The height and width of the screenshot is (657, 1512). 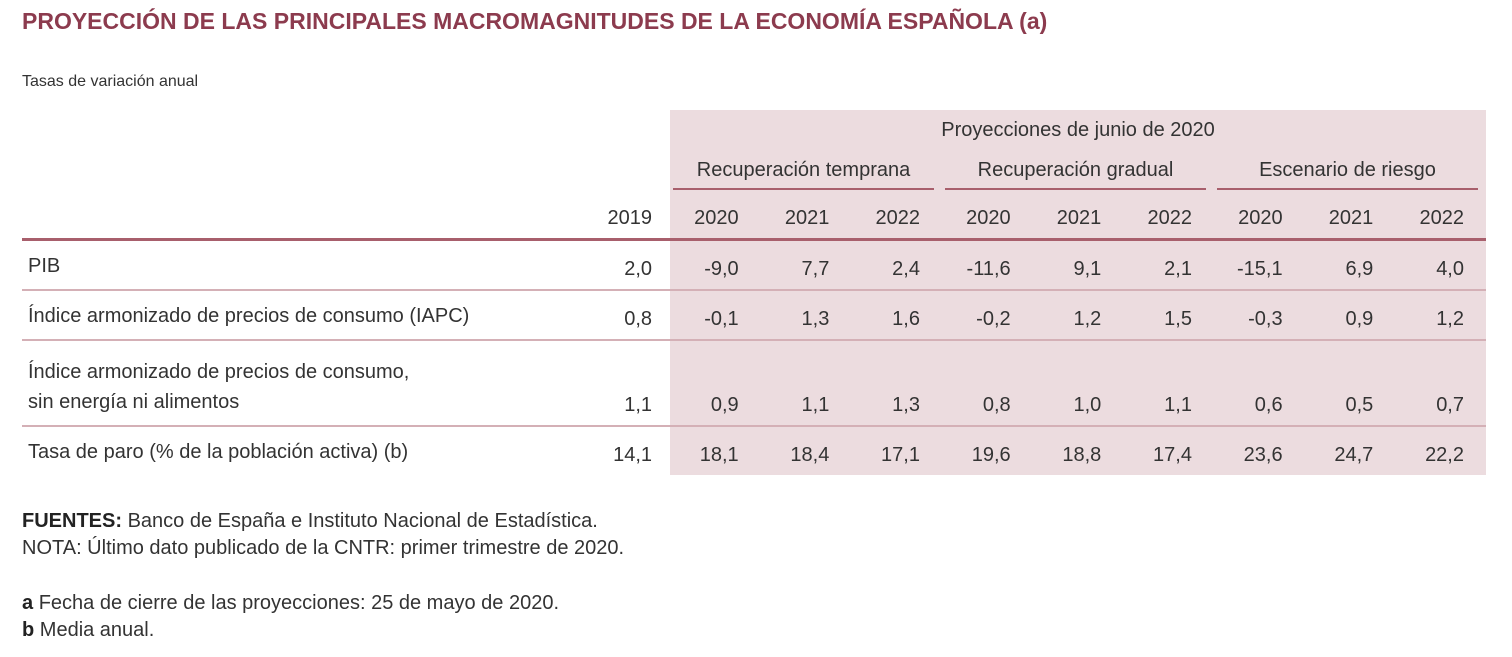 What do you see at coordinates (806, 450) in the screenshot?
I see `cell-value: 18,4` at bounding box center [806, 450].